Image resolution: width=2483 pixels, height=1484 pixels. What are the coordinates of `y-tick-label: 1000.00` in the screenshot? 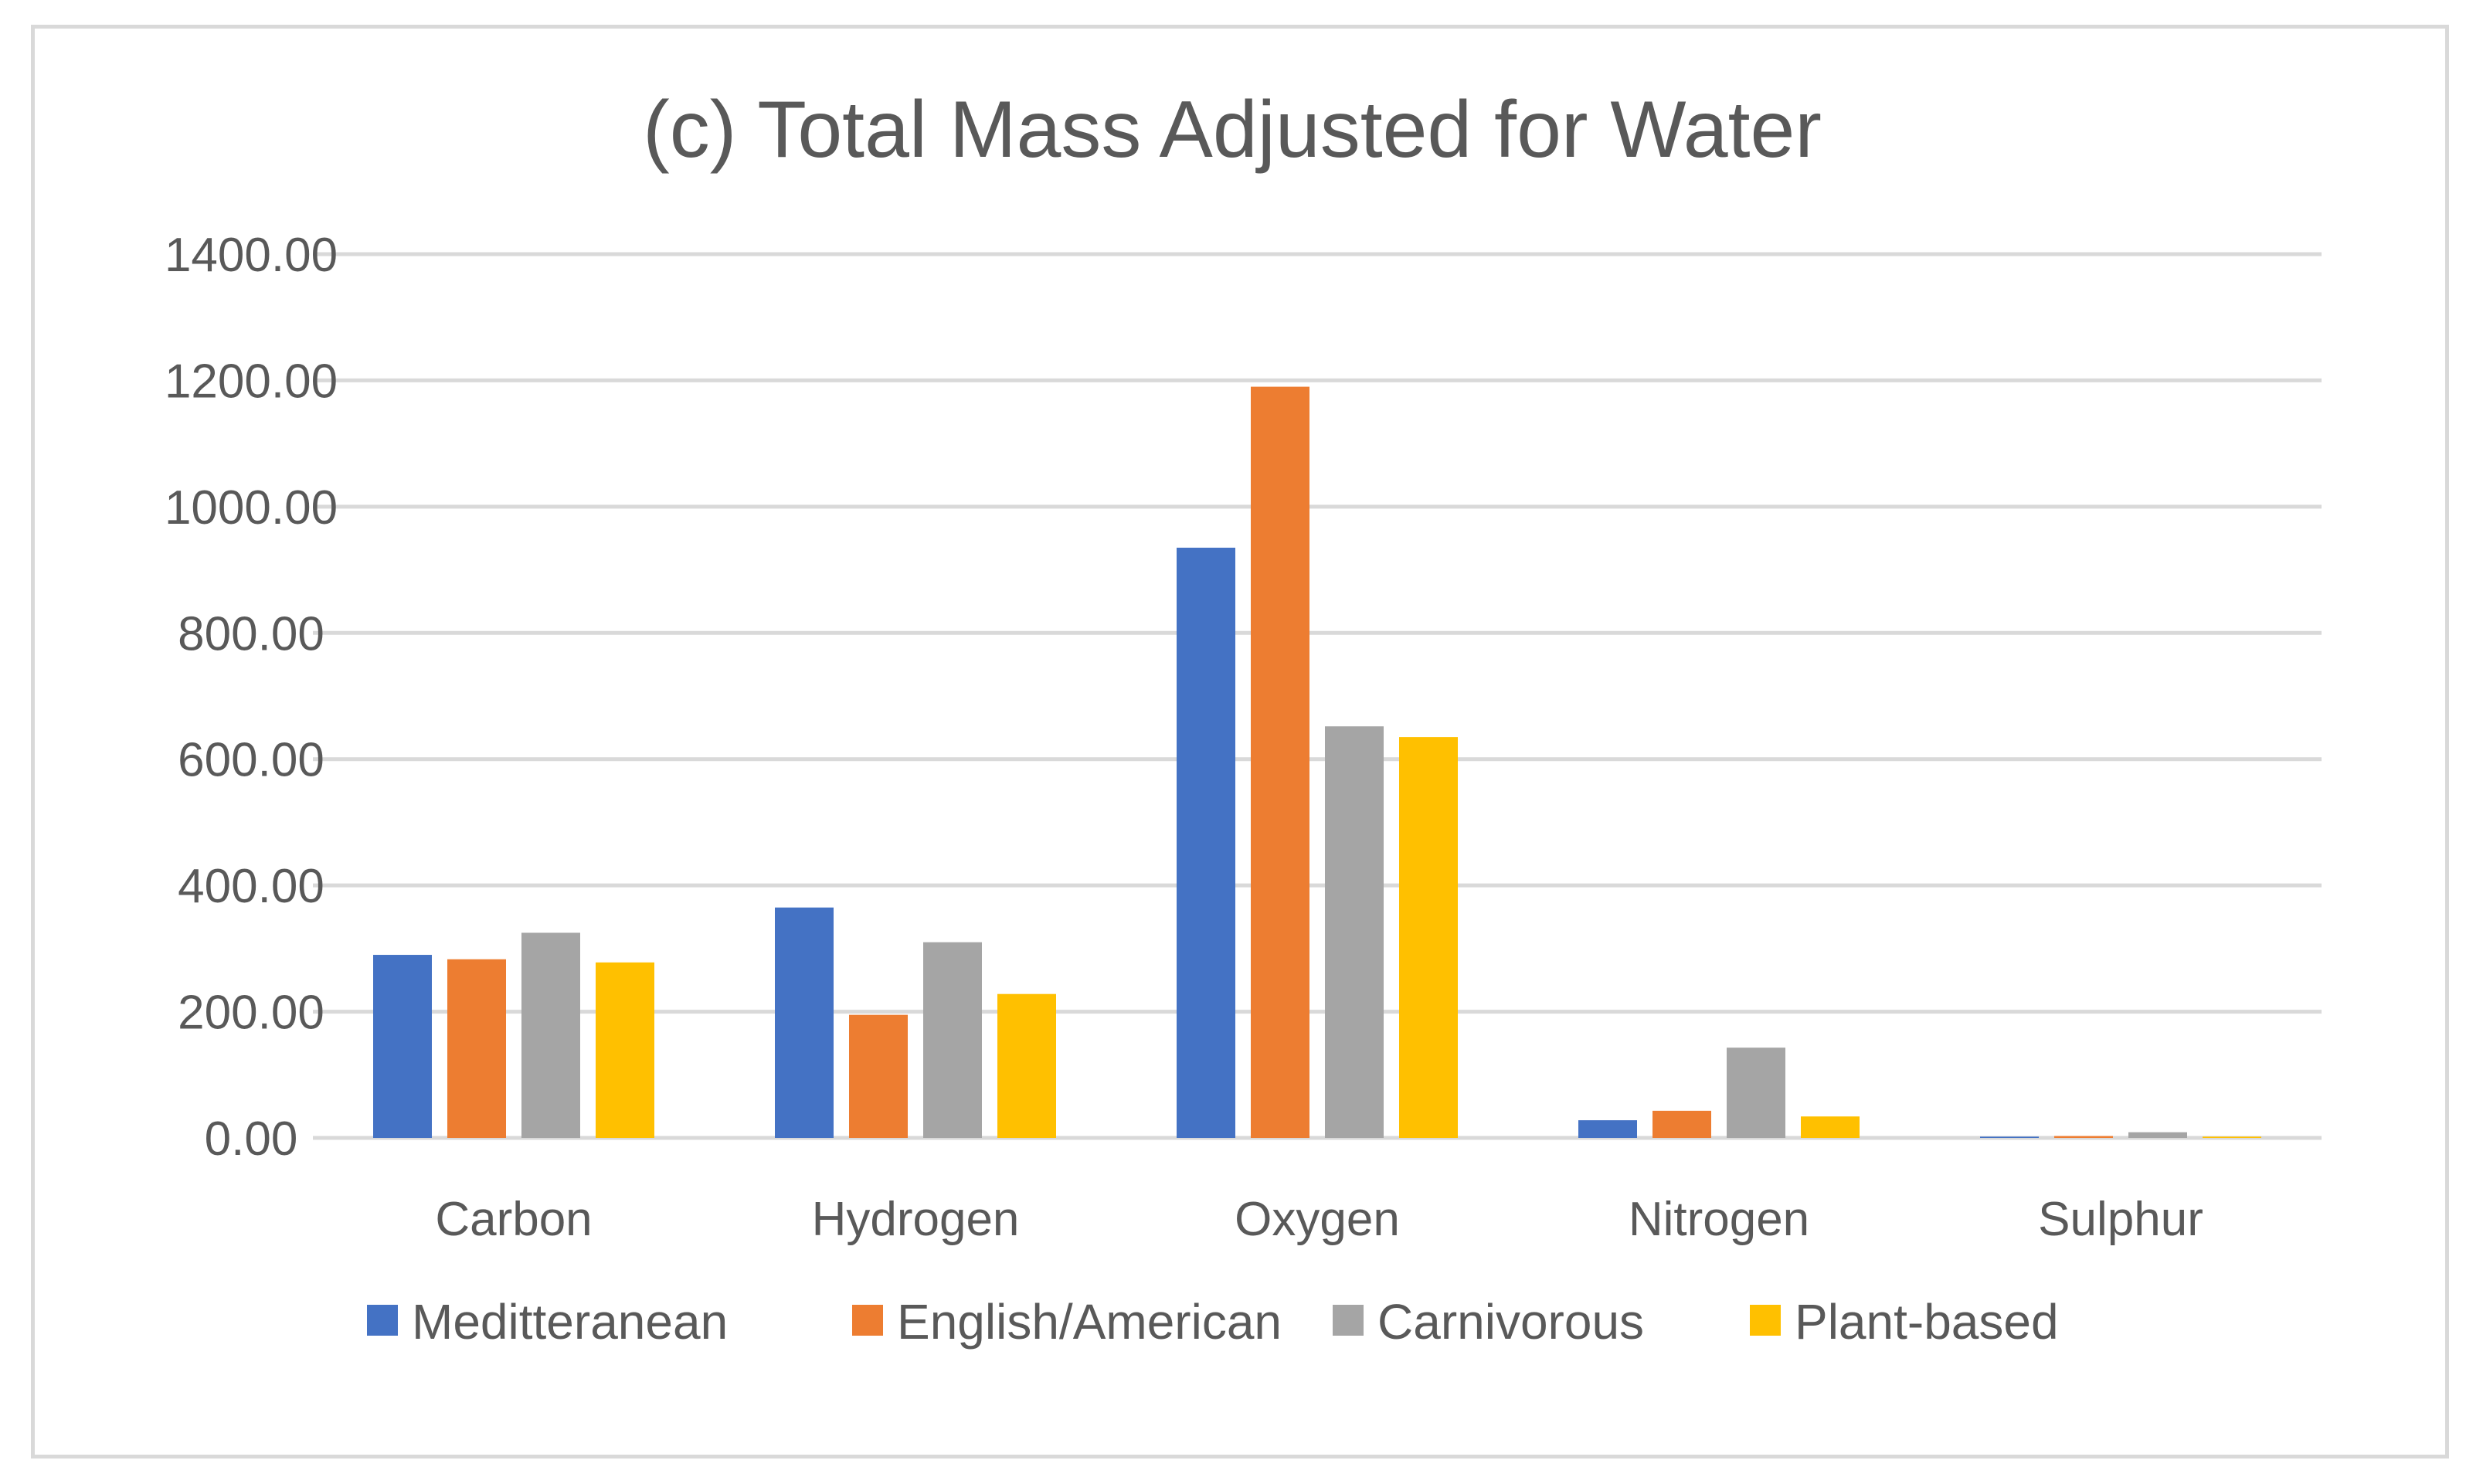 It's located at (251, 508).